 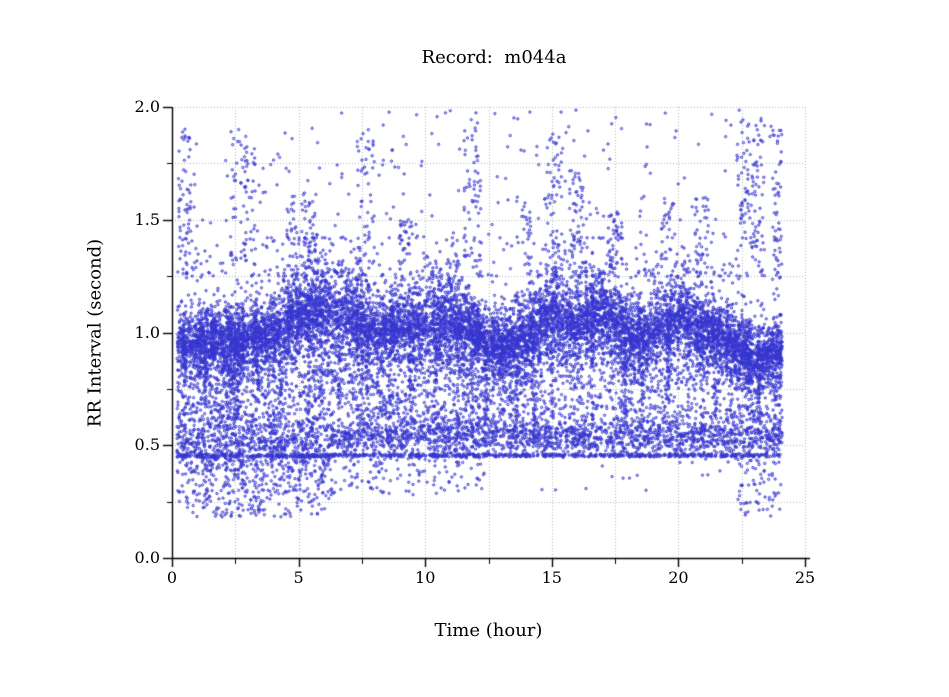 I want to click on x-tick-label: 5, so click(x=298, y=577).